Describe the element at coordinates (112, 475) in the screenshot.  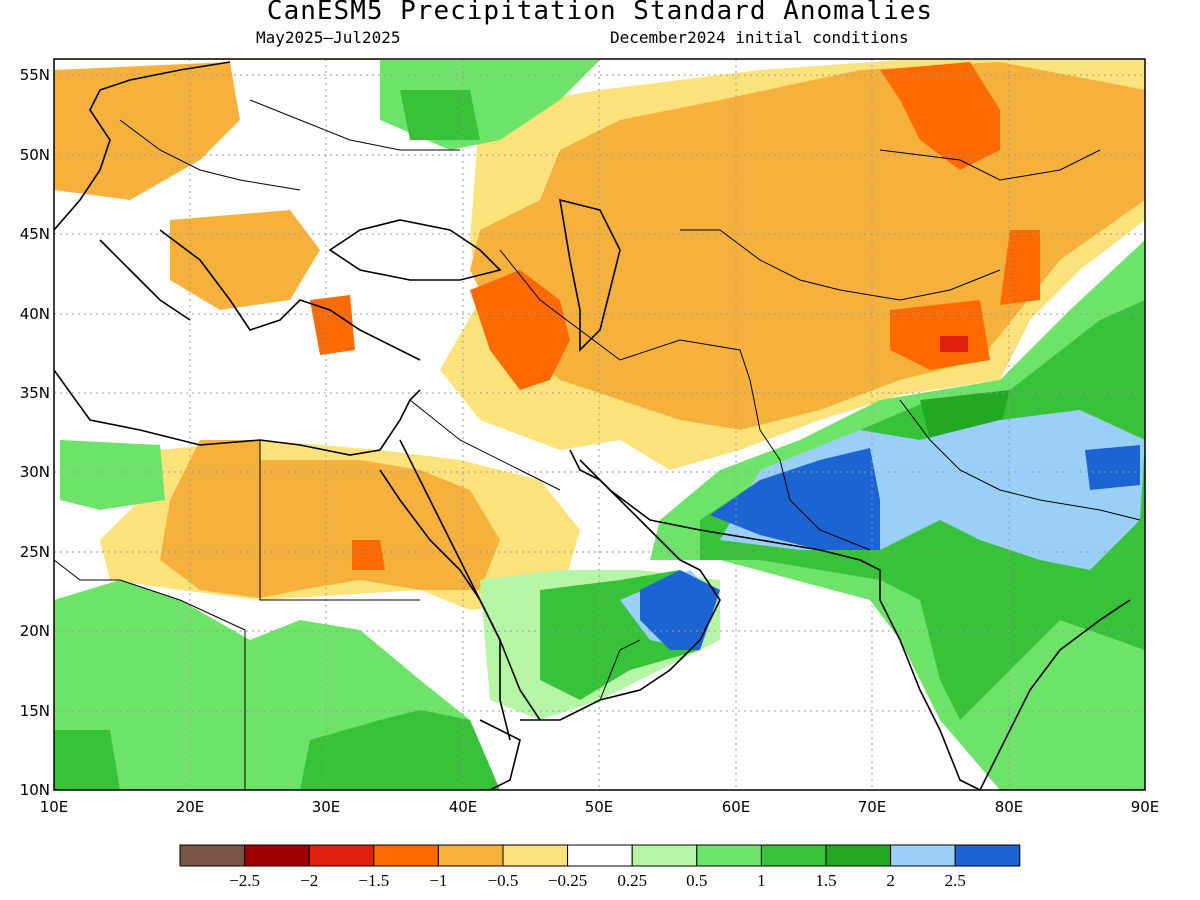
I see `wet-anomaly-west-africa` at that location.